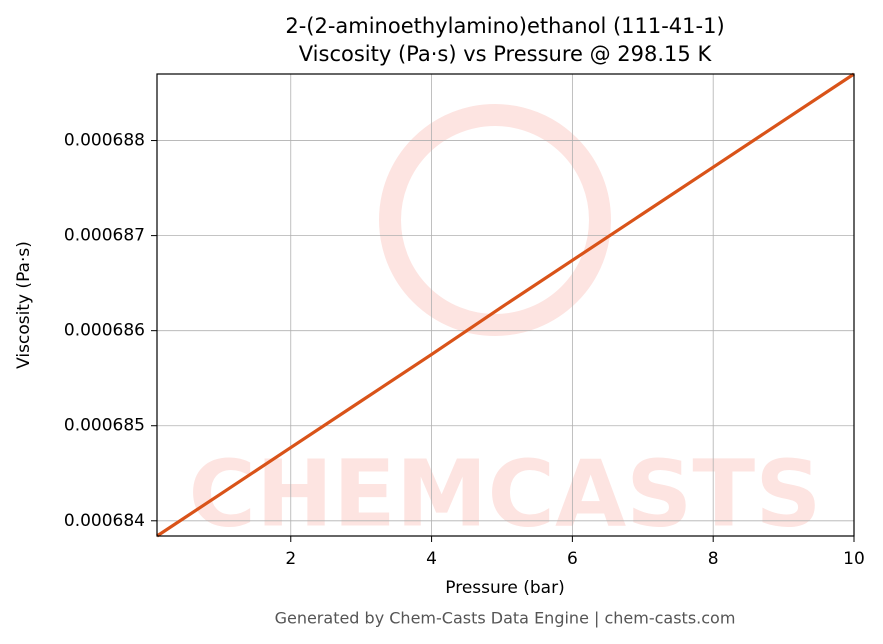  Describe the element at coordinates (572, 559) in the screenshot. I see `x-tick-label: 6` at that location.